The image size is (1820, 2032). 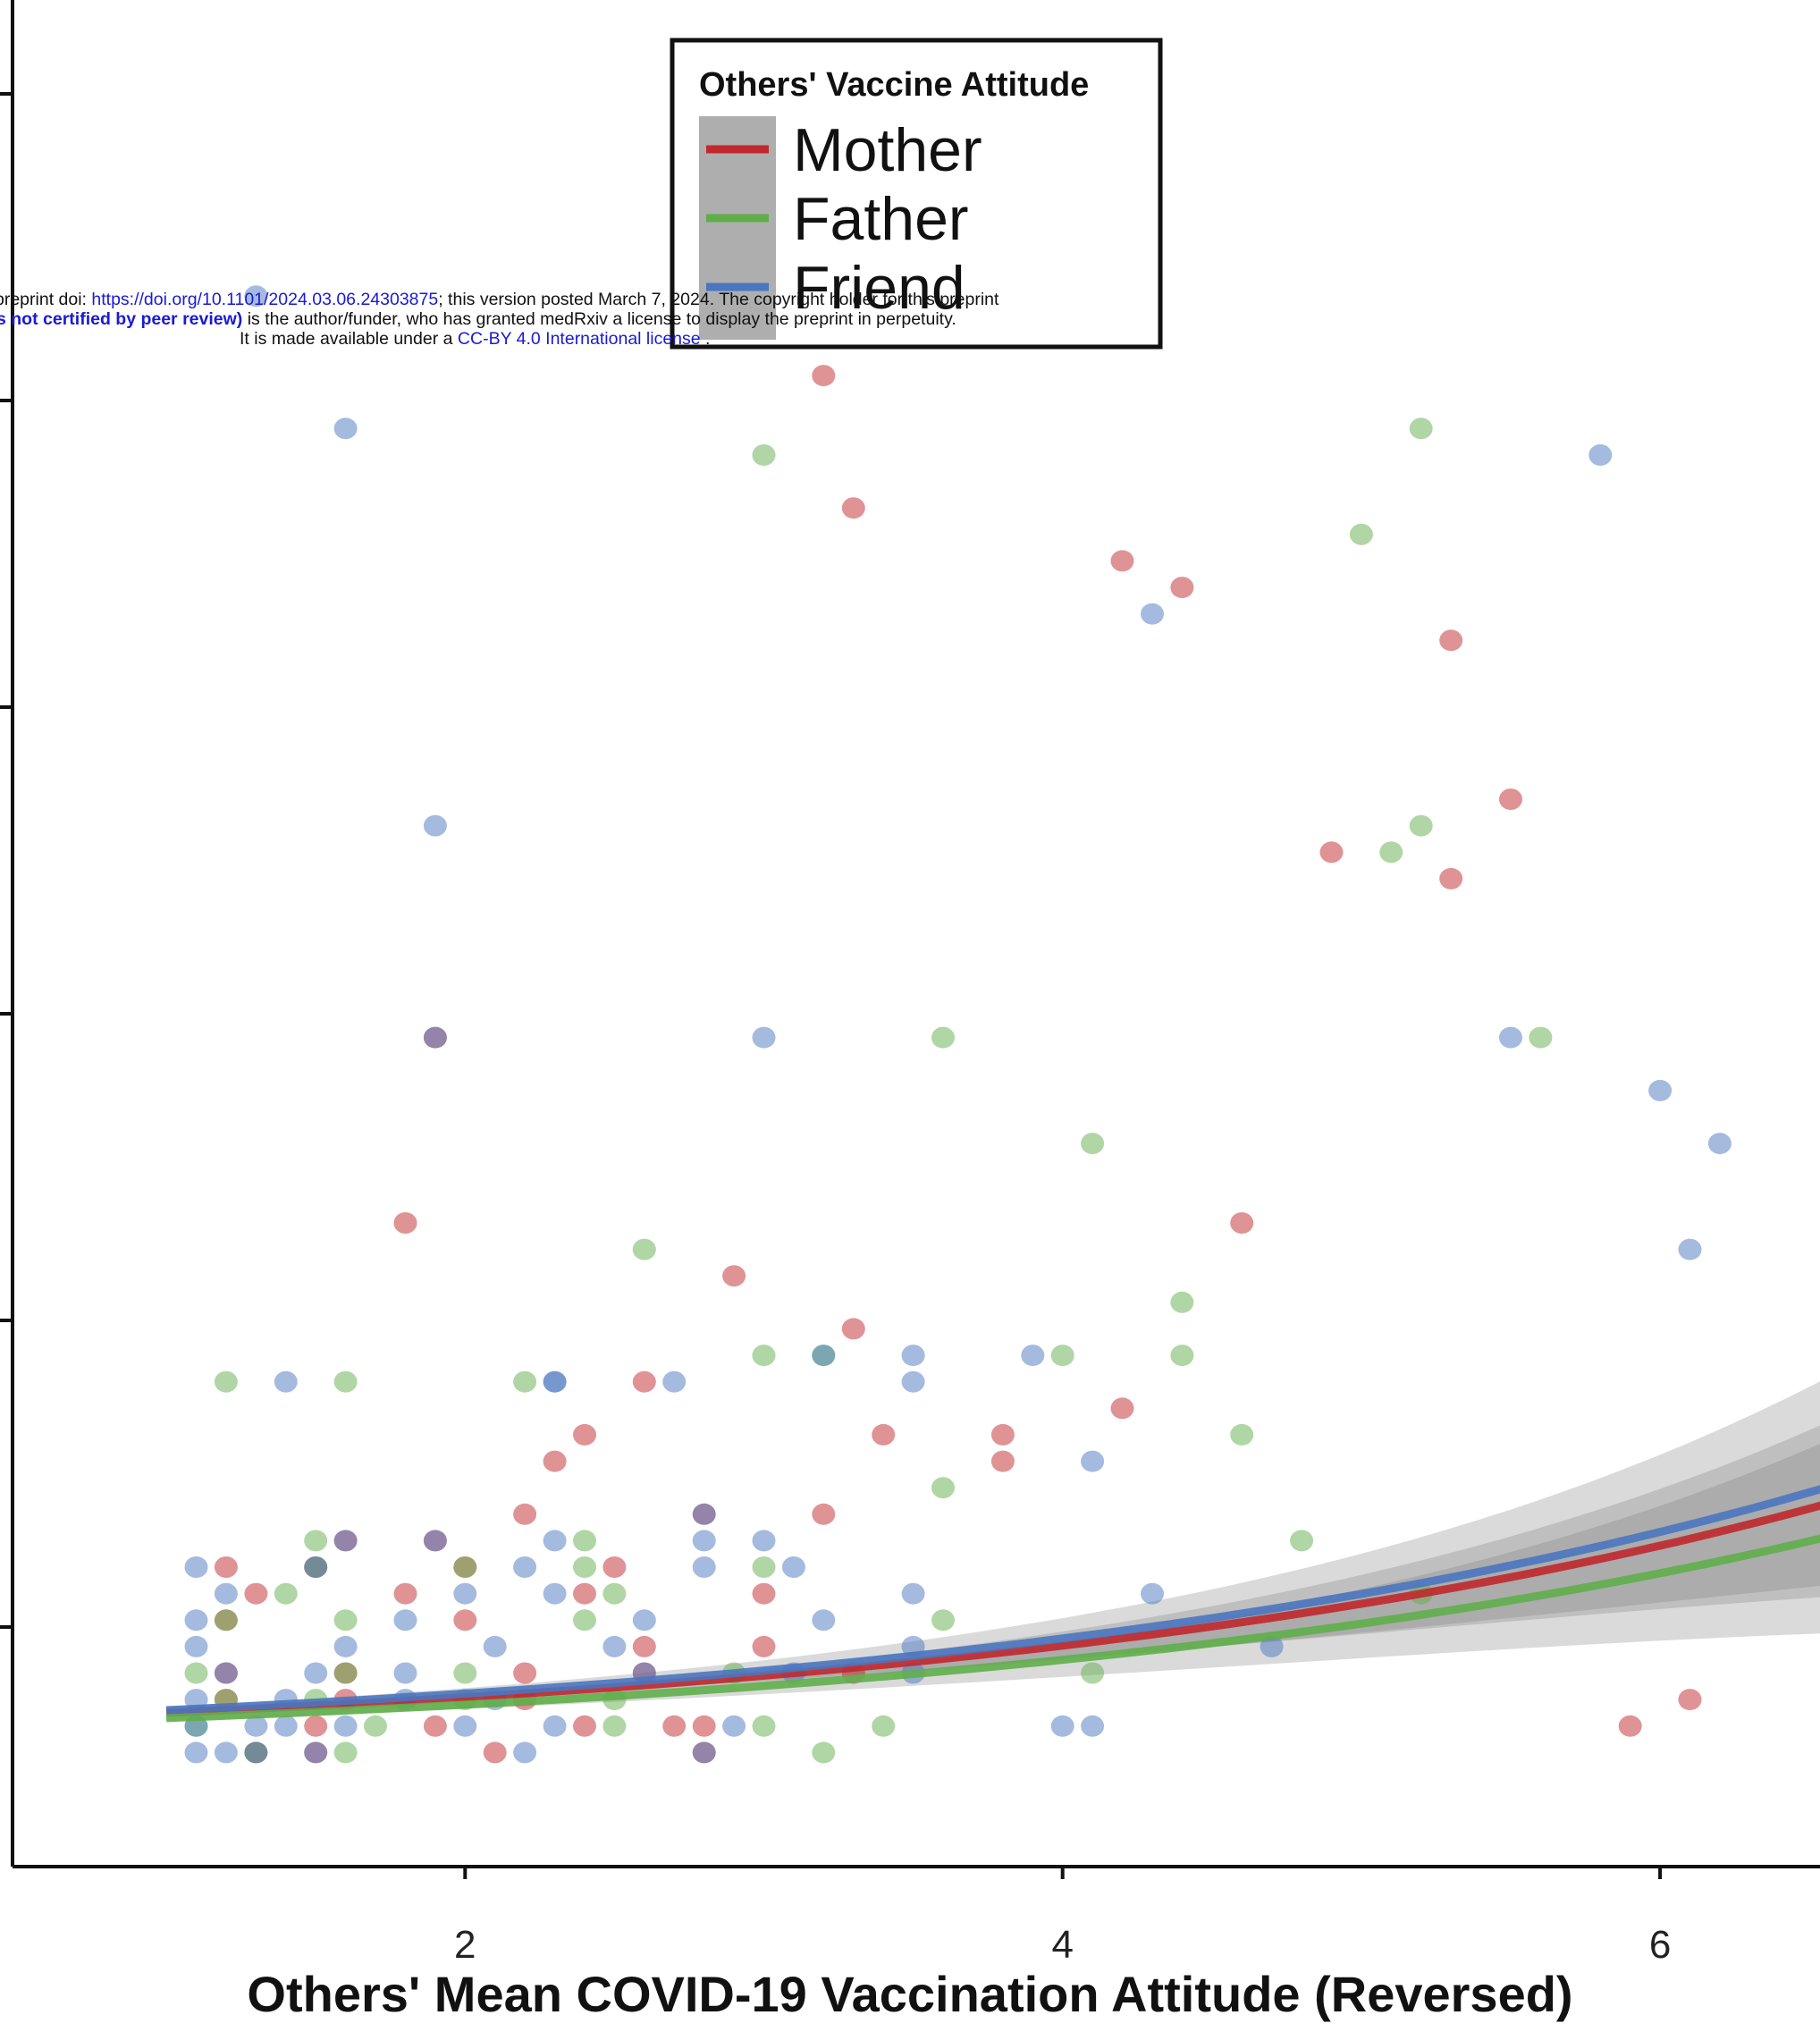 What do you see at coordinates (894, 85) in the screenshot?
I see `legend-title: Others' Vaccine Attitude` at bounding box center [894, 85].